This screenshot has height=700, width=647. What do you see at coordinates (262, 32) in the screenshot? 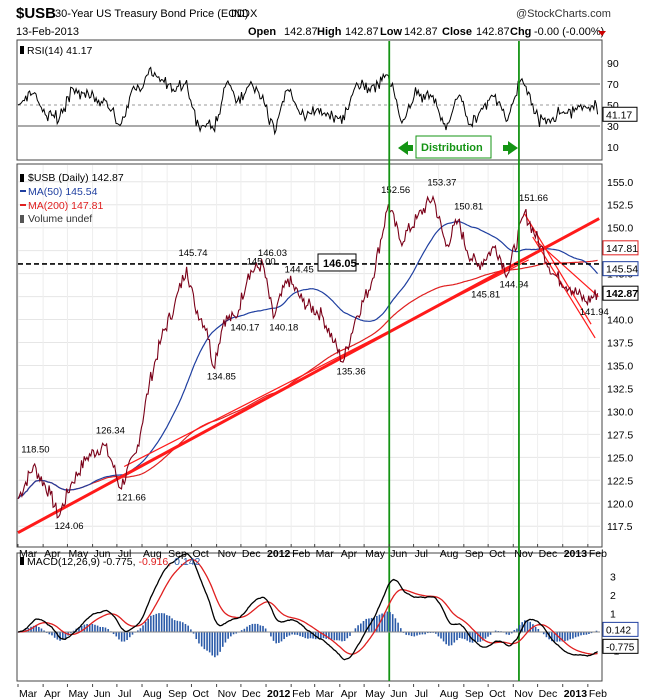
I see `open-label: Open` at bounding box center [262, 32].